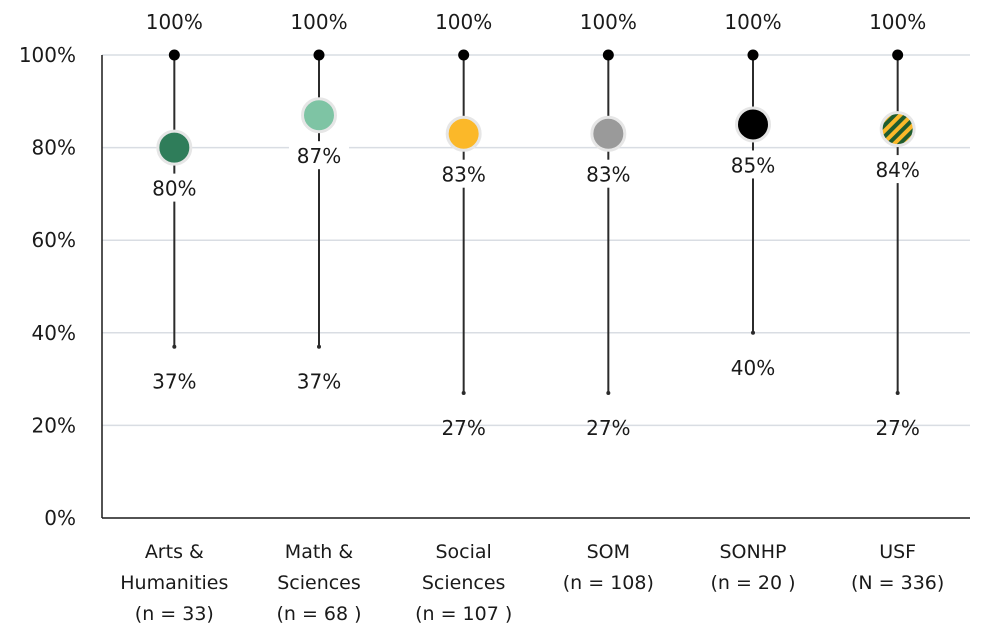  What do you see at coordinates (60, 518) in the screenshot?
I see `y-tick-label: 0%` at bounding box center [60, 518].